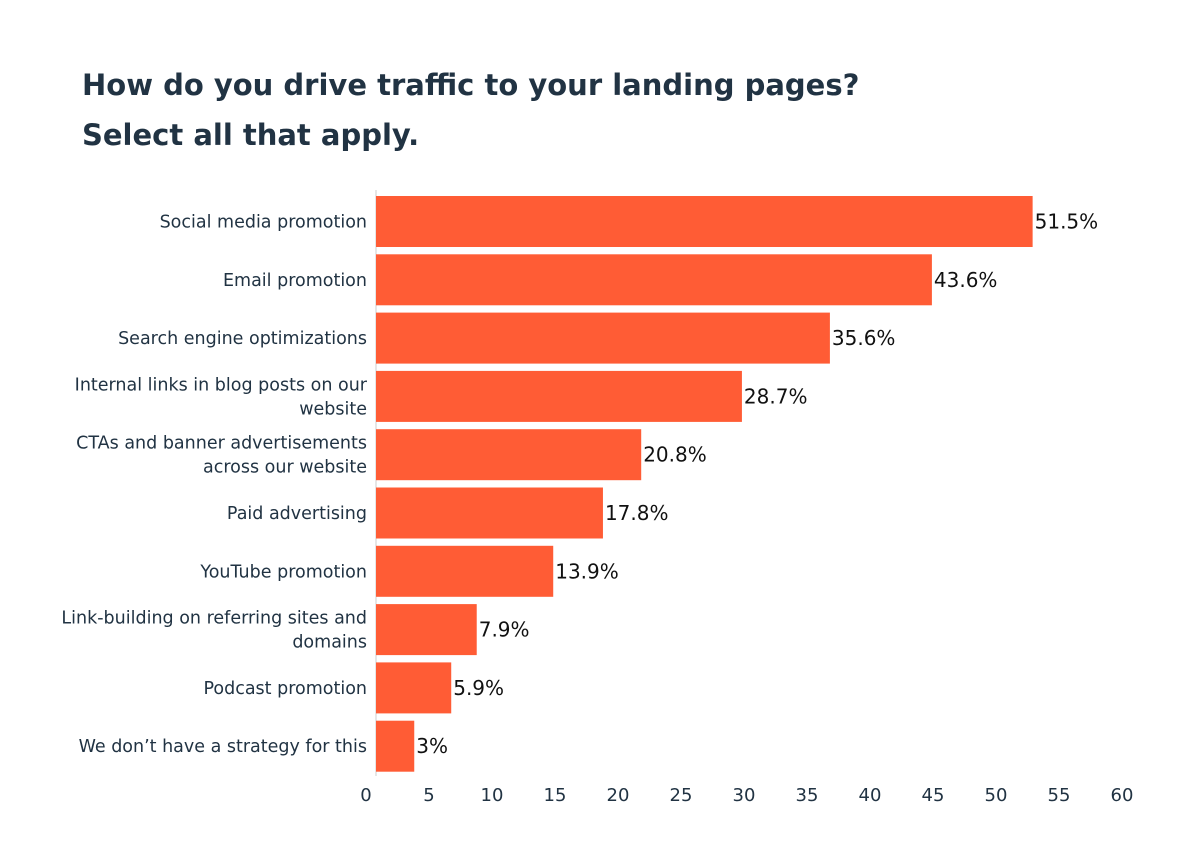  What do you see at coordinates (492, 795) in the screenshot?
I see `x-tick-label: 10` at bounding box center [492, 795].